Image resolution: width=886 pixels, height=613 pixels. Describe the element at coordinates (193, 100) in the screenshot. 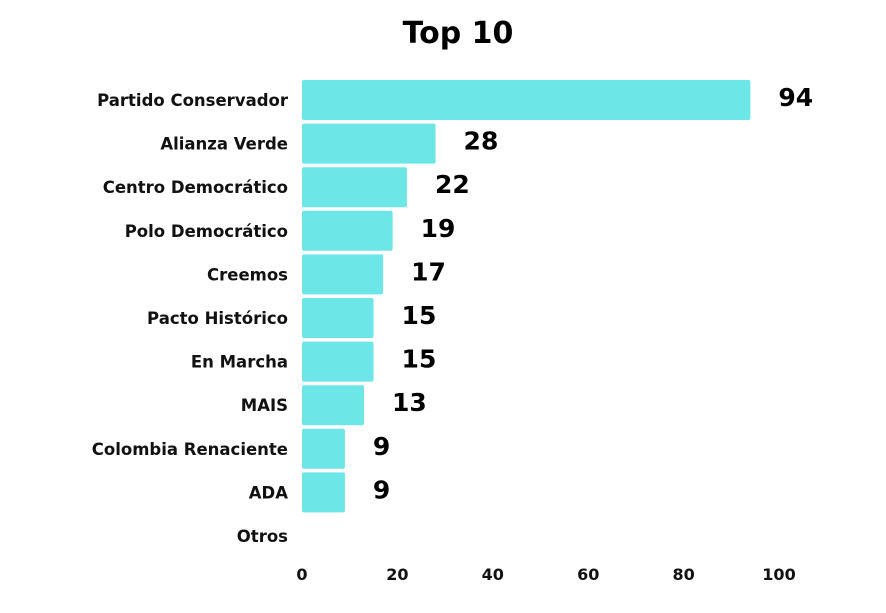

I see `category-label: Partido Conservador` at that location.